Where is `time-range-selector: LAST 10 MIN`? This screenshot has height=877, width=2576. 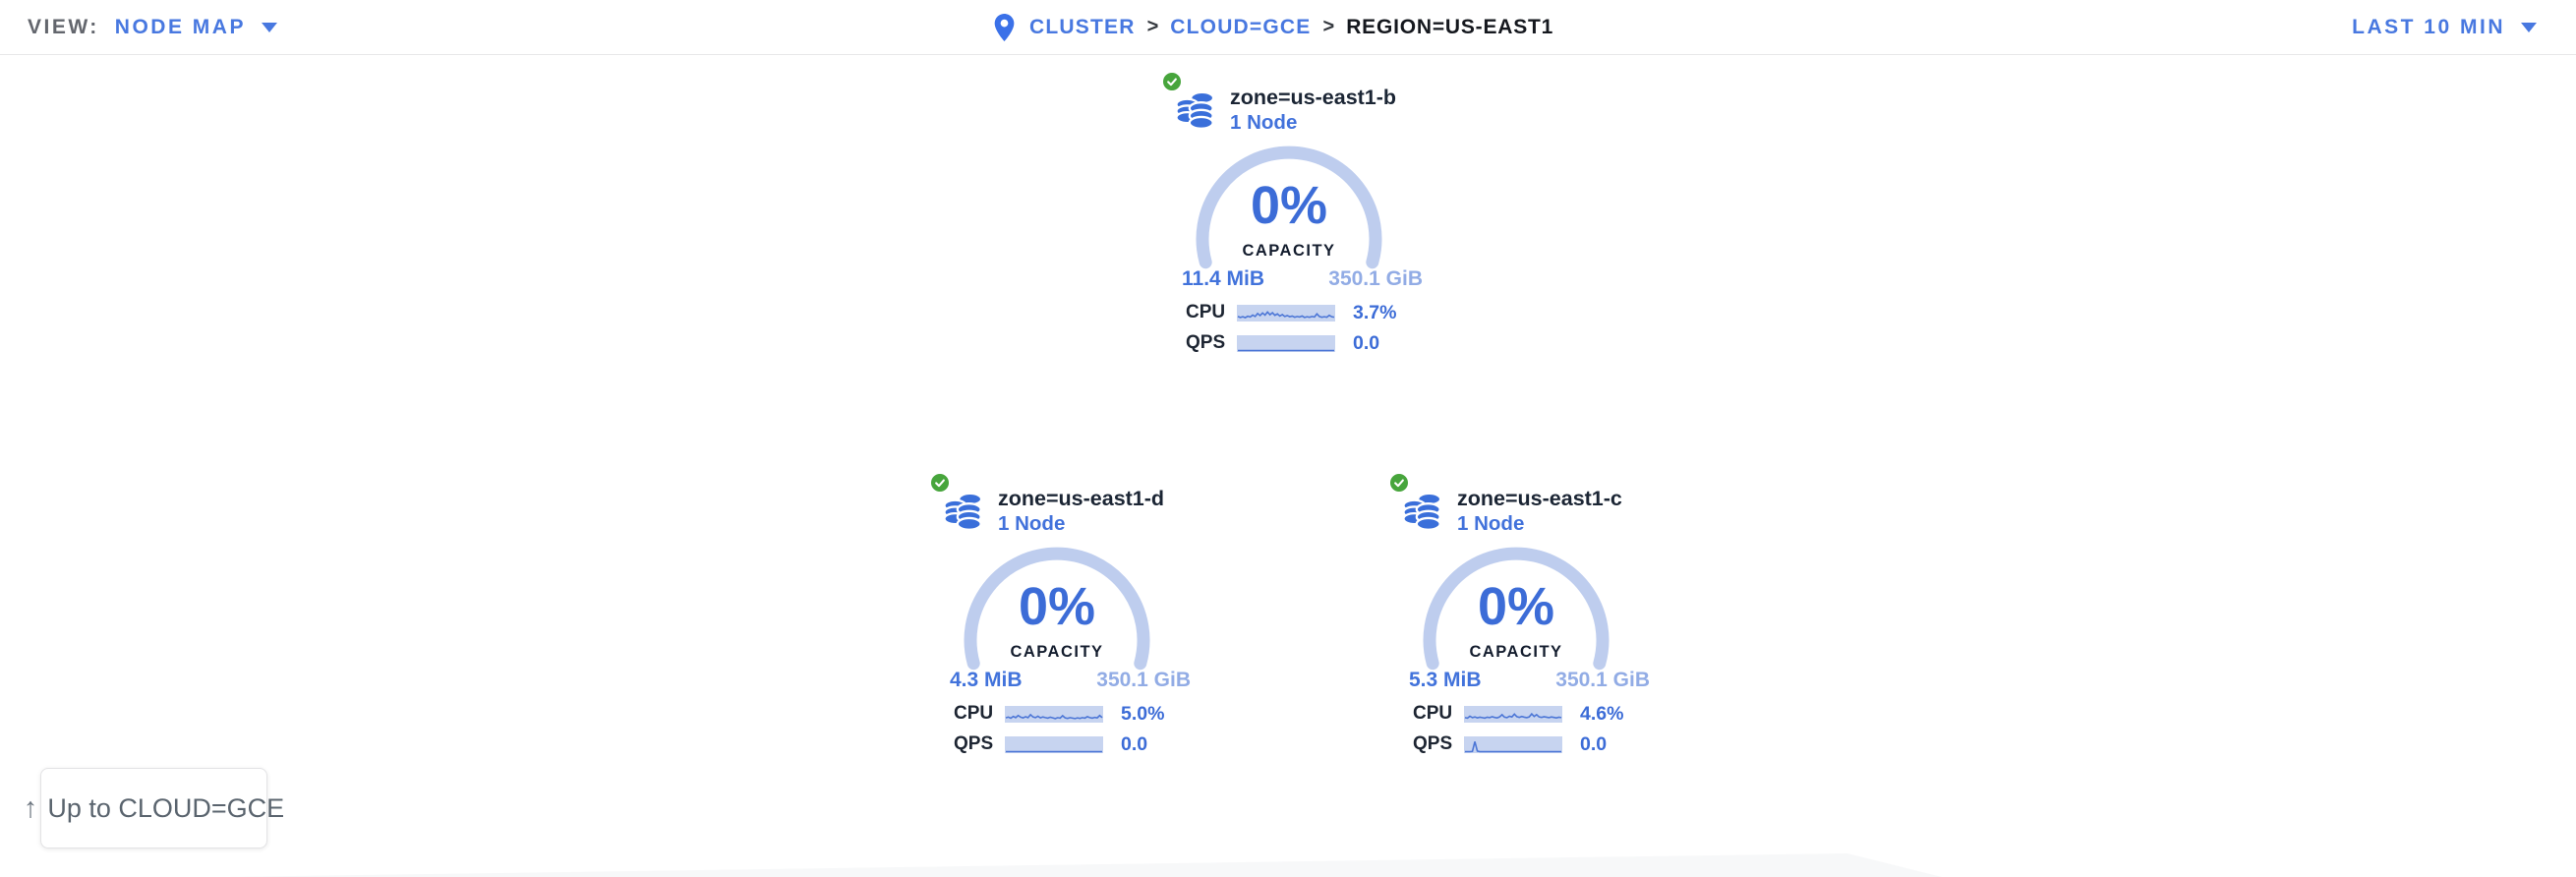
time-range-selector: LAST 10 MIN is located at coordinates (2444, 27).